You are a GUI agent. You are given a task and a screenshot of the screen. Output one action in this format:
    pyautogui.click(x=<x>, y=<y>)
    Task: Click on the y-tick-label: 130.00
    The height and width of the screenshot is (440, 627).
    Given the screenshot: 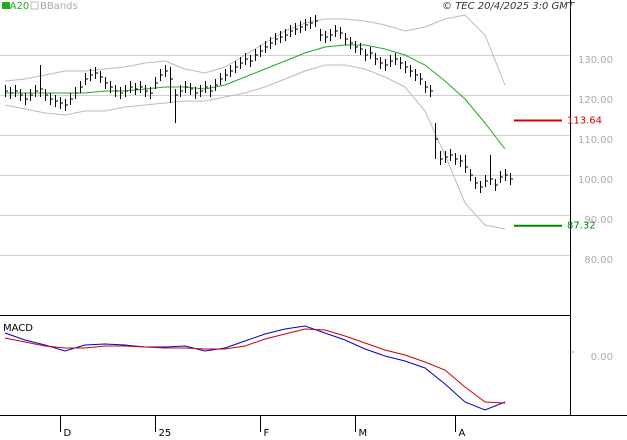 What is the action you would take?
    pyautogui.click(x=595, y=60)
    